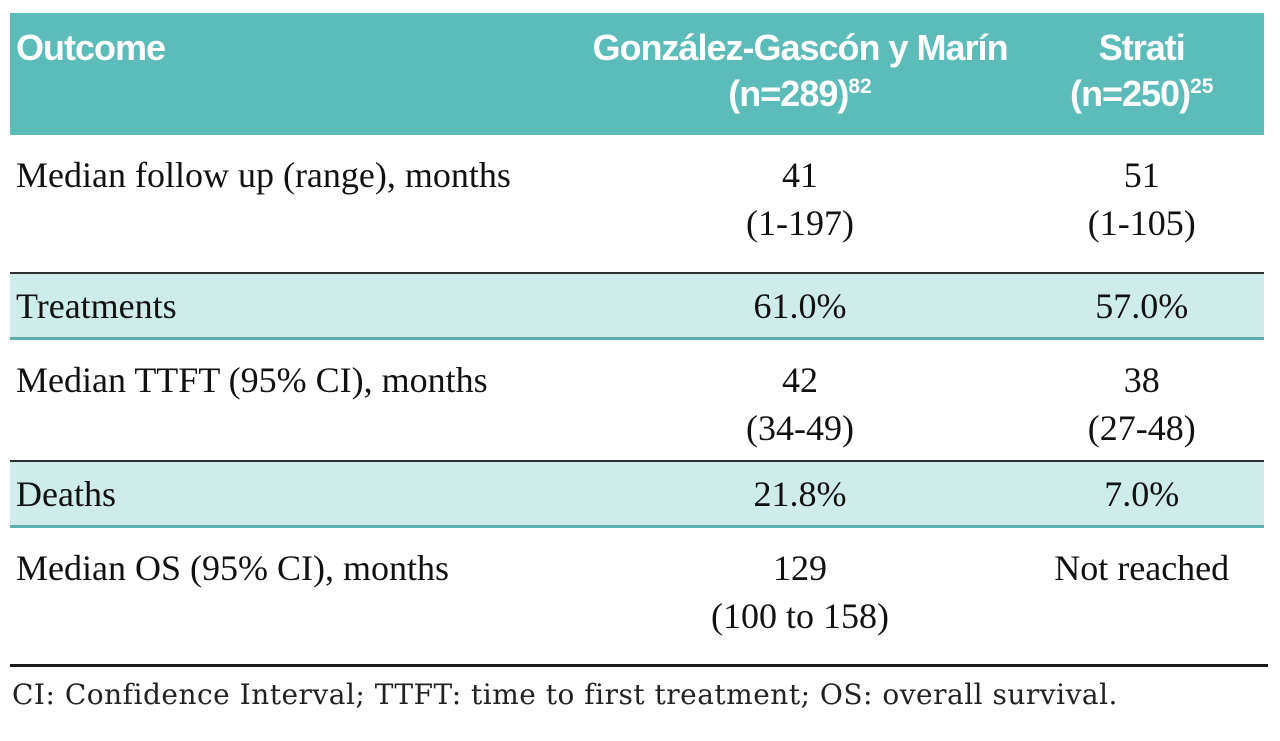  I want to click on row-label: Median OS (95% CI), months, so click(232, 568).